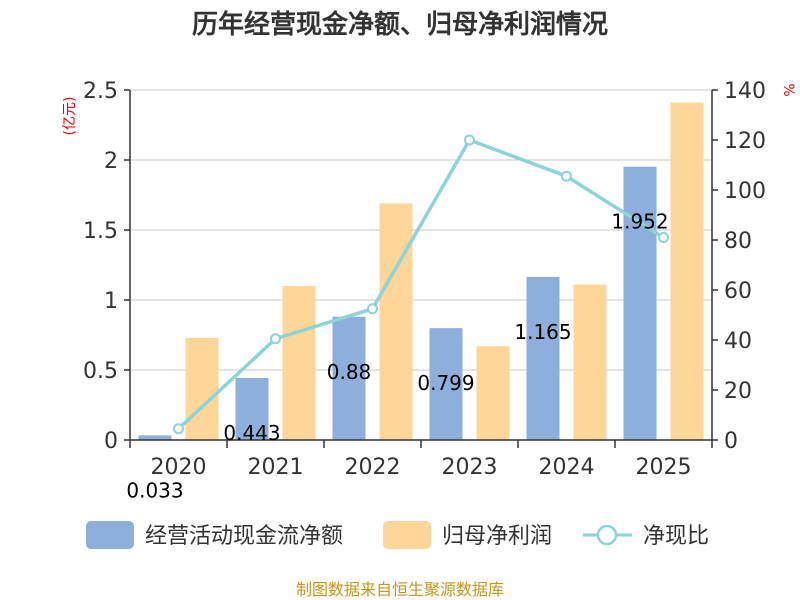  Describe the element at coordinates (111, 301) in the screenshot. I see `left-tick-label: 1` at that location.